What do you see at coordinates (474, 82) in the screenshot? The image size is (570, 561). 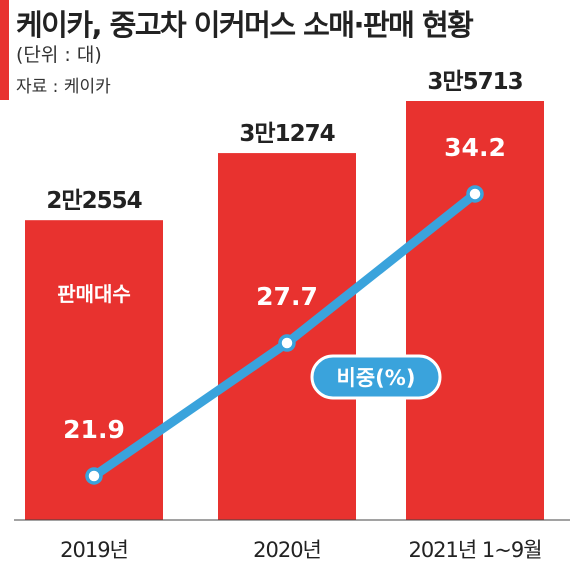 I see `bar-value-label-2: 3만5713` at bounding box center [474, 82].